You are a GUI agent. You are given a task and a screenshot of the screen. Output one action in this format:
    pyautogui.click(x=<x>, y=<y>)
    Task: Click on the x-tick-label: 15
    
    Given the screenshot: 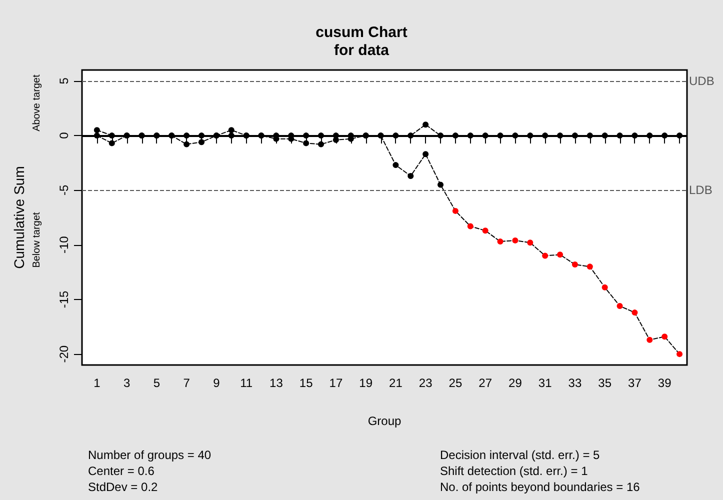 What is the action you would take?
    pyautogui.click(x=306, y=383)
    